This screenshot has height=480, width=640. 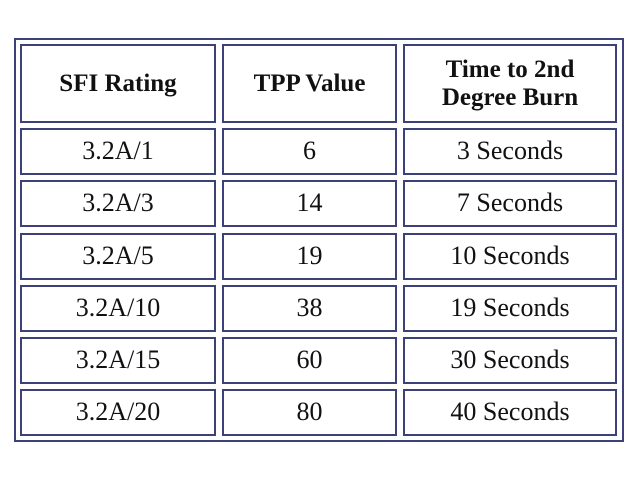 What do you see at coordinates (510, 360) in the screenshot?
I see `table-cell: 30 Seconds` at bounding box center [510, 360].